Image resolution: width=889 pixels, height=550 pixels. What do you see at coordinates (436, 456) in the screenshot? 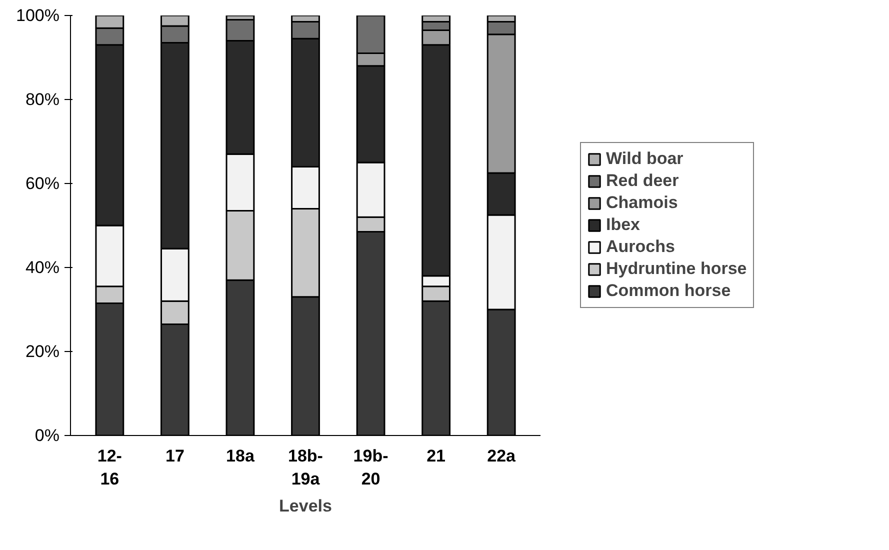
I see `x-tick-label: 21` at bounding box center [436, 456].